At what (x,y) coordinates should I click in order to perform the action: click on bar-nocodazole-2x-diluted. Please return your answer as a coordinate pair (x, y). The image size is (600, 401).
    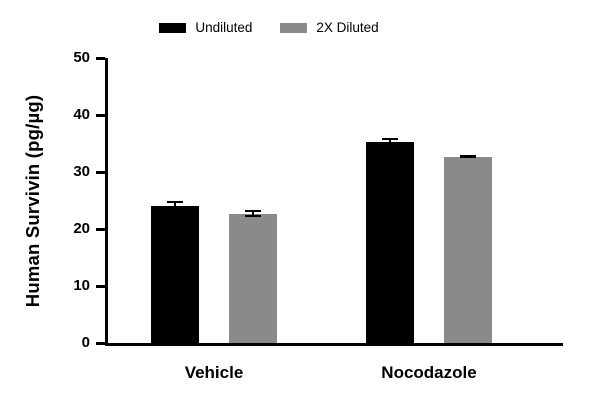
    Looking at the image, I should click on (468, 249).